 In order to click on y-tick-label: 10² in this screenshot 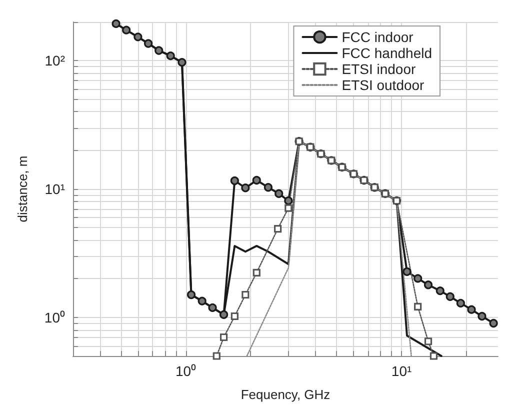, I will do `click(55, 60)`.